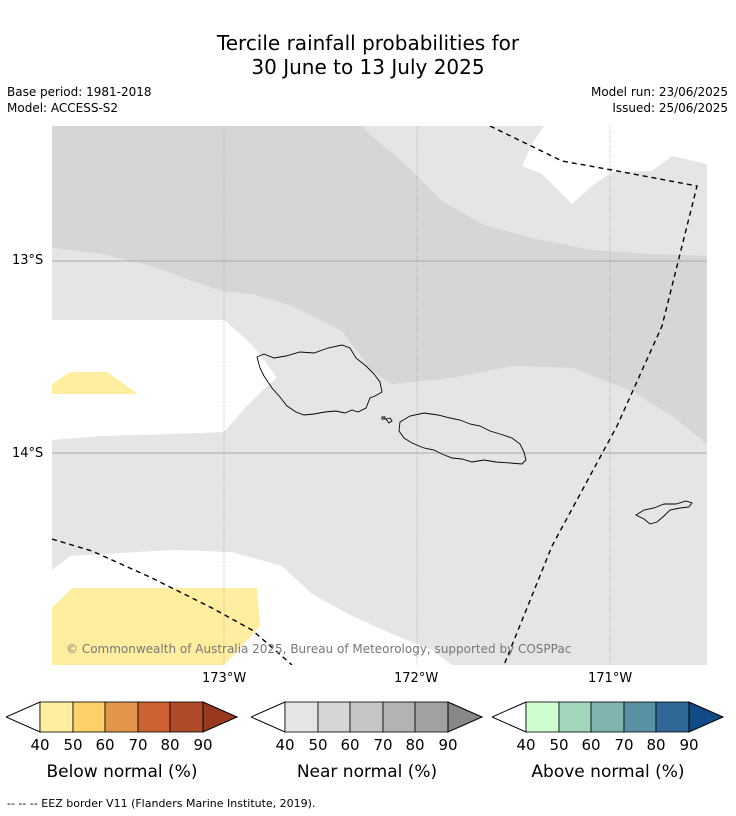  Describe the element at coordinates (624, 745) in the screenshot. I see `above-tick-70: 70` at that location.